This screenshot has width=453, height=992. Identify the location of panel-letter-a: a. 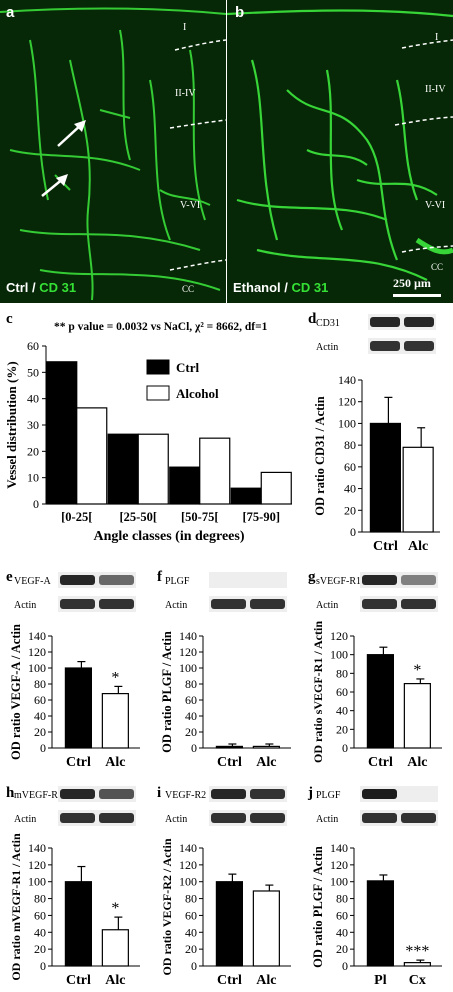
(10, 12).